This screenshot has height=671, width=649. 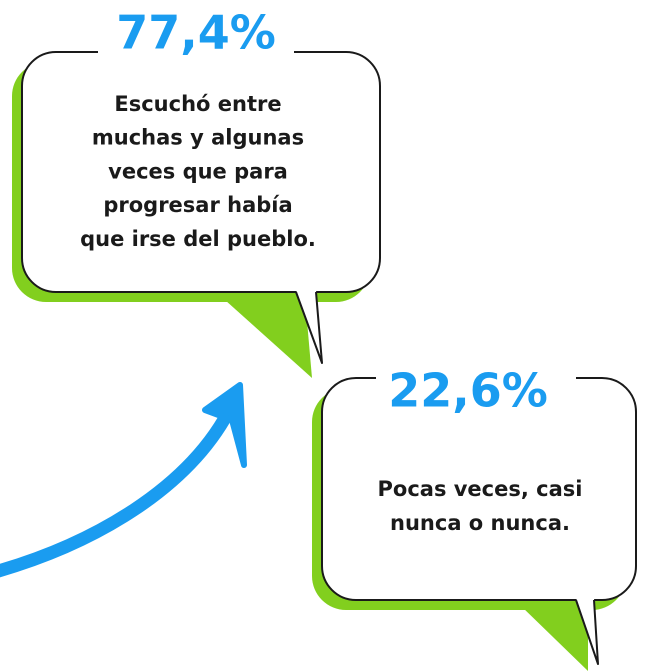 I want to click on text-line: veces que para, so click(x=198, y=171).